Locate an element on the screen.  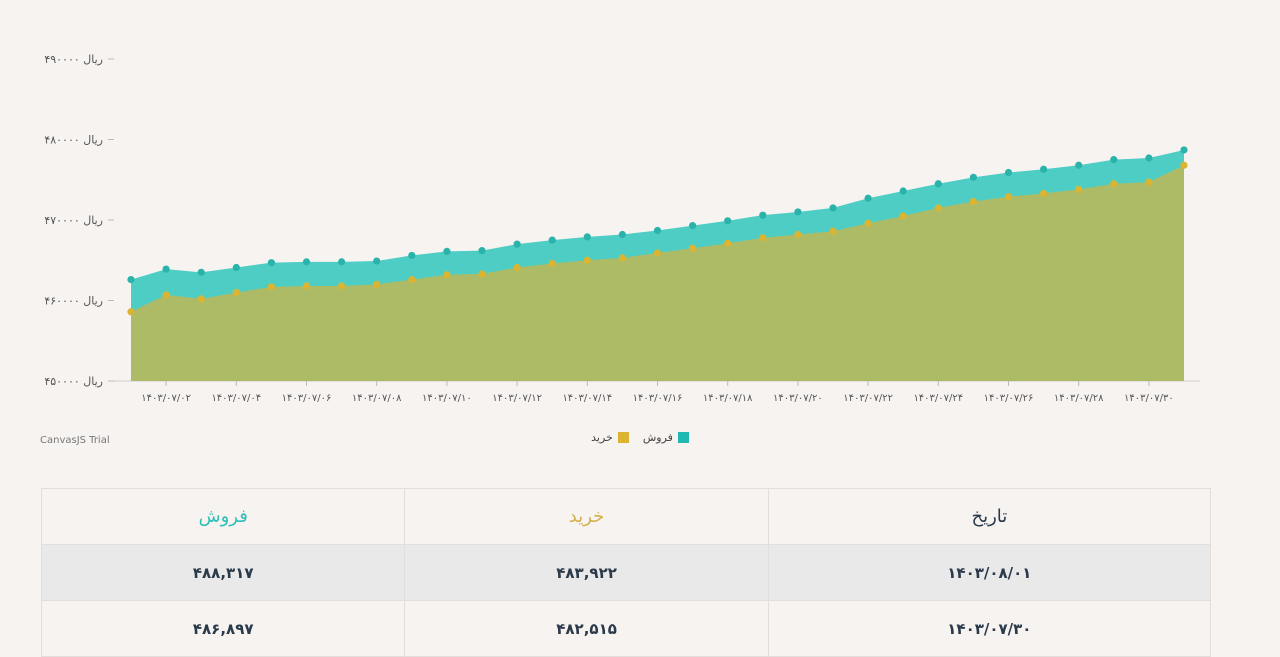
x-tick-label: ۱۴۰۳/۰۷/۱۰ is located at coordinates (447, 398).